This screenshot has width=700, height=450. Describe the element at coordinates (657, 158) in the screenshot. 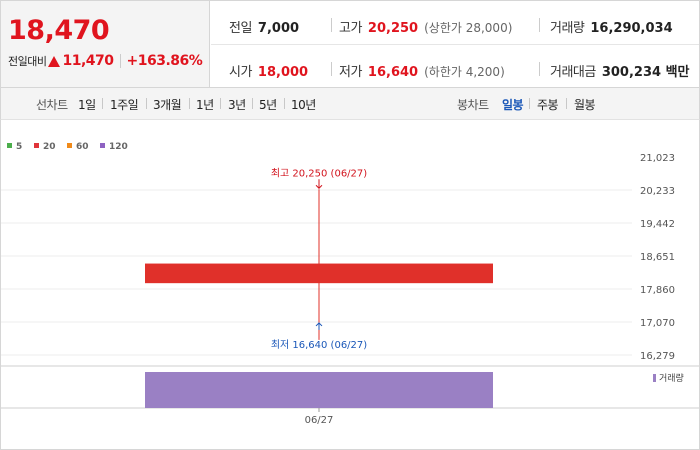

I see `y-tick-label: 21,023` at that location.